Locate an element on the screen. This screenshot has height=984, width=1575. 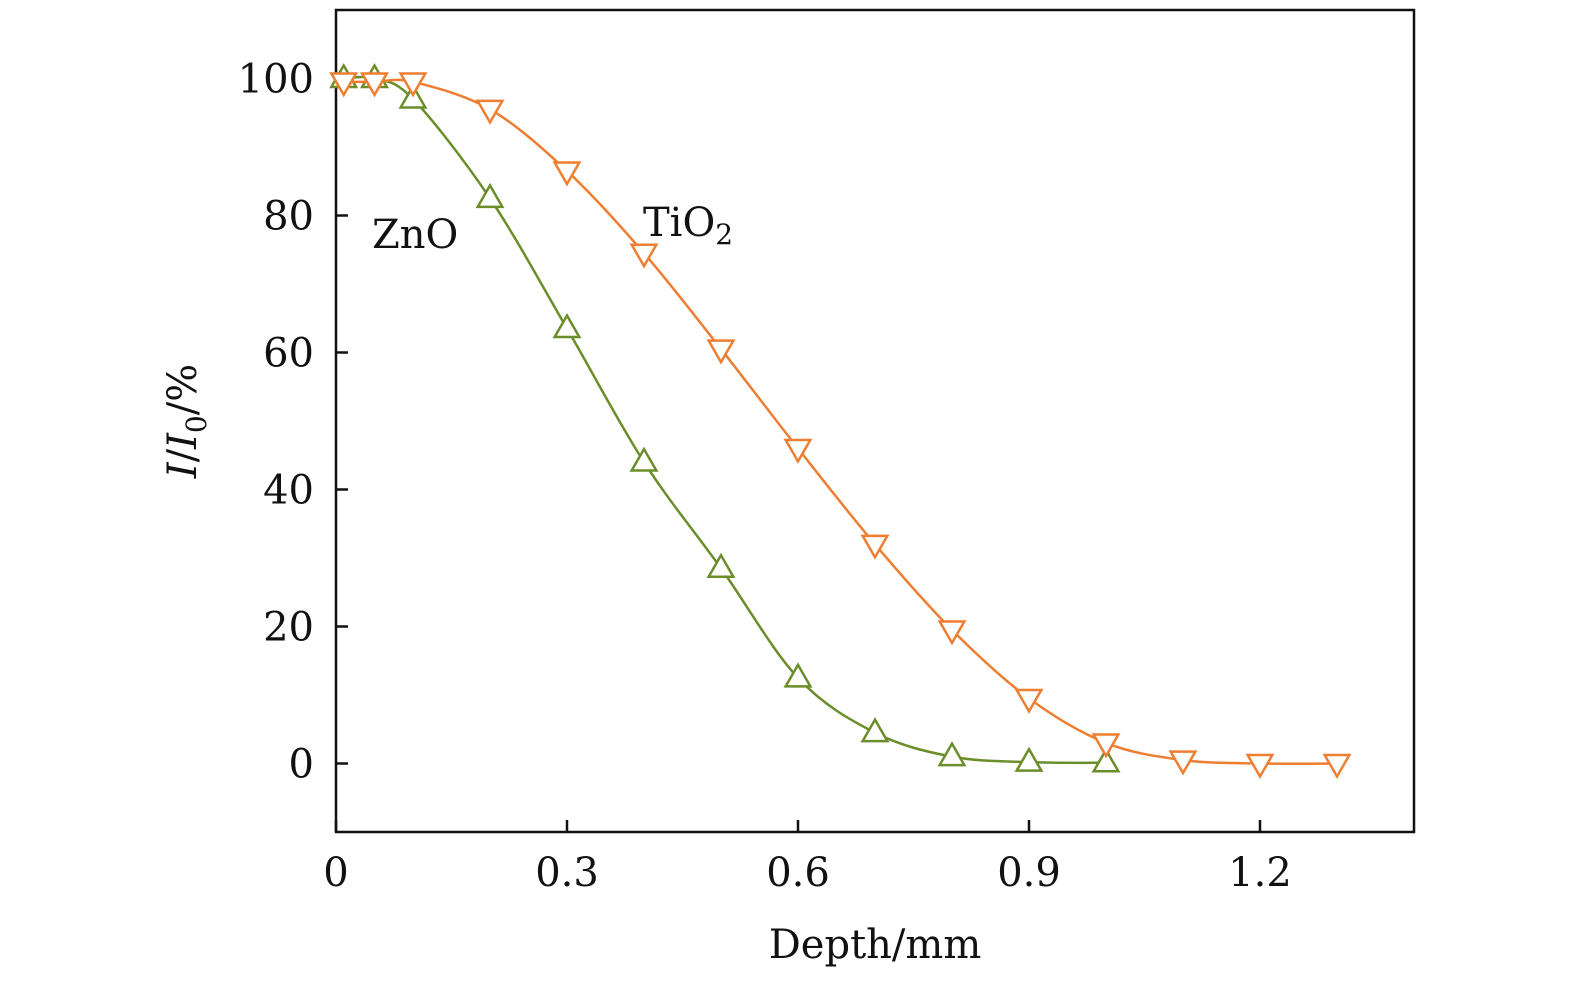
series-label-tio2-sub: 2 is located at coordinates (724, 234).